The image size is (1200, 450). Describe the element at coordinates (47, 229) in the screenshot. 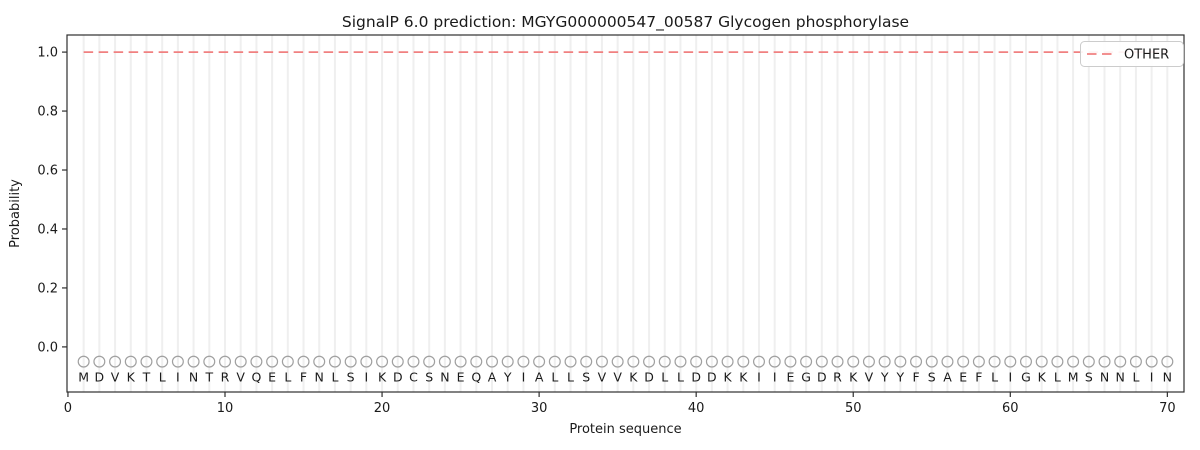

I see `y-tick-label: 0.4` at that location.